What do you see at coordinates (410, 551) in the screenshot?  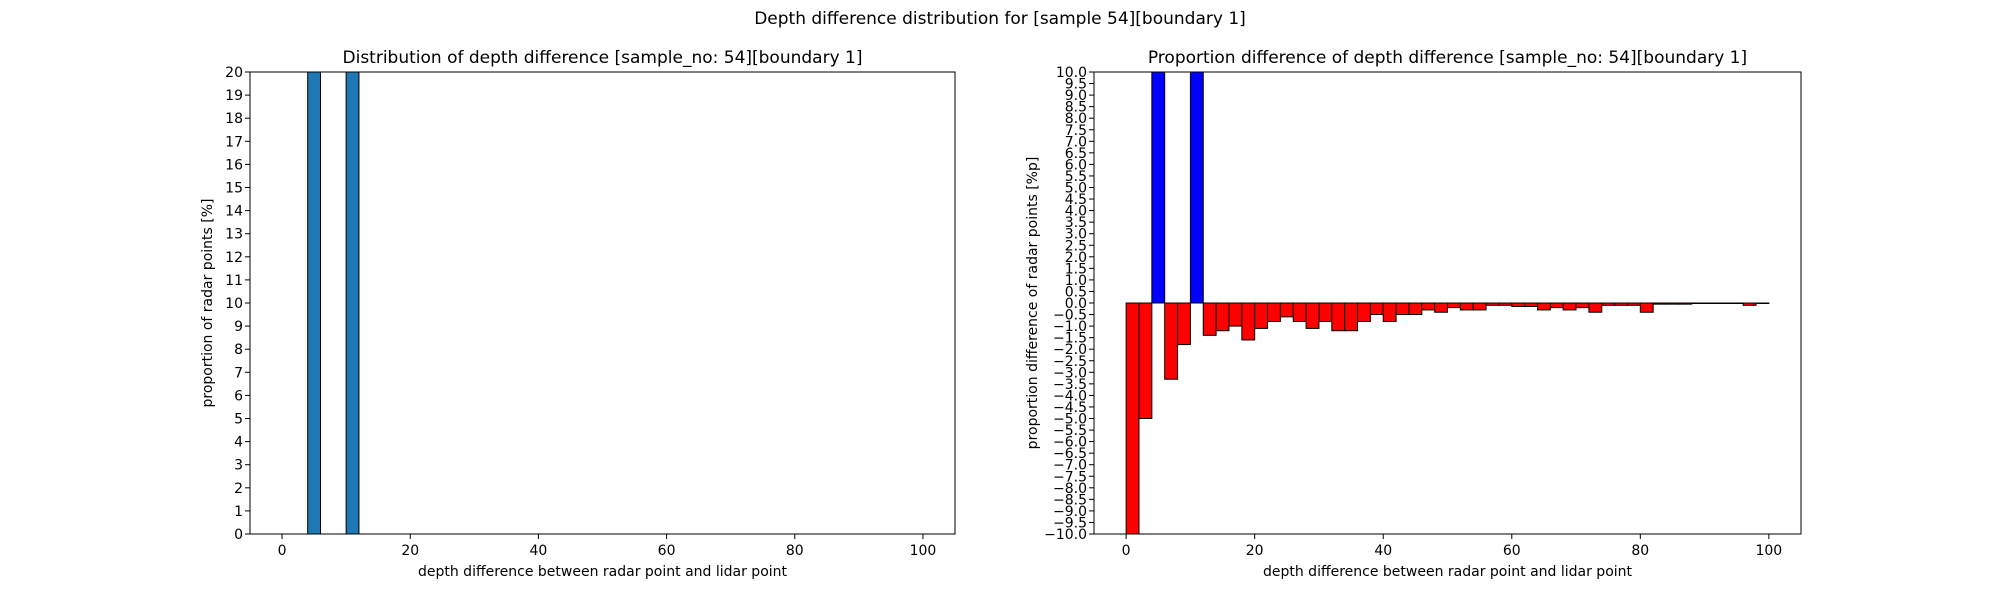 I see `x-tick-label-1: 20` at bounding box center [410, 551].